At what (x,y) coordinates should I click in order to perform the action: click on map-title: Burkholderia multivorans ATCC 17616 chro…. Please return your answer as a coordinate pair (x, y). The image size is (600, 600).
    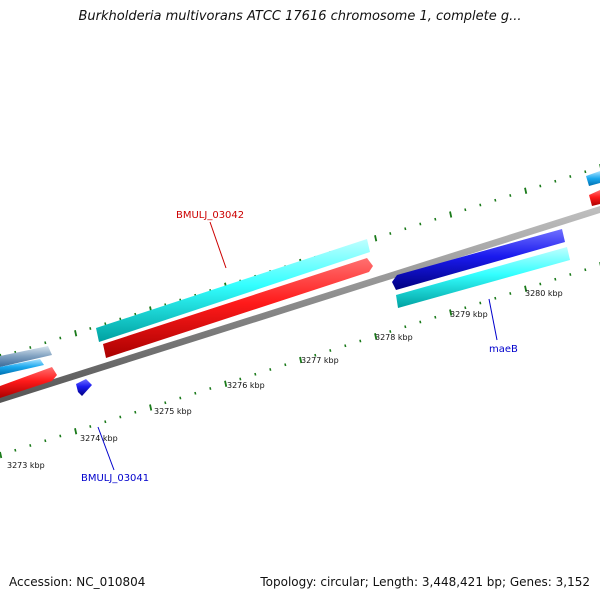
    Looking at the image, I should click on (300, 16).